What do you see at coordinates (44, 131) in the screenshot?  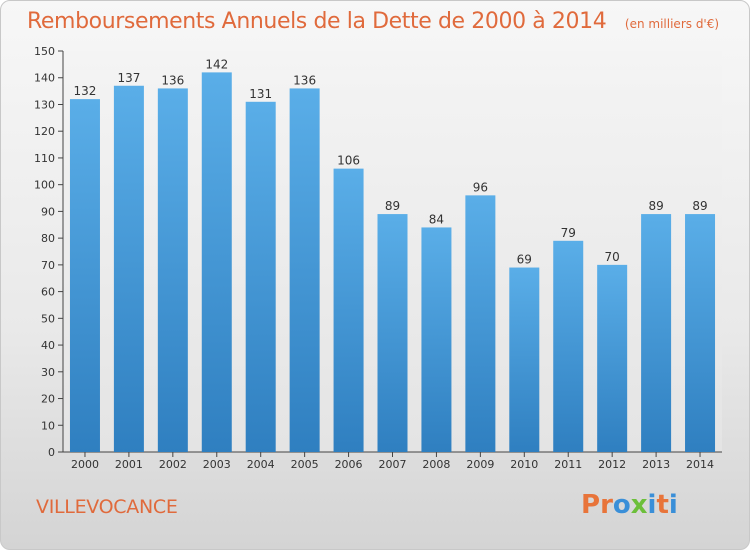 I see `y-tick-label: 120` at bounding box center [44, 131].